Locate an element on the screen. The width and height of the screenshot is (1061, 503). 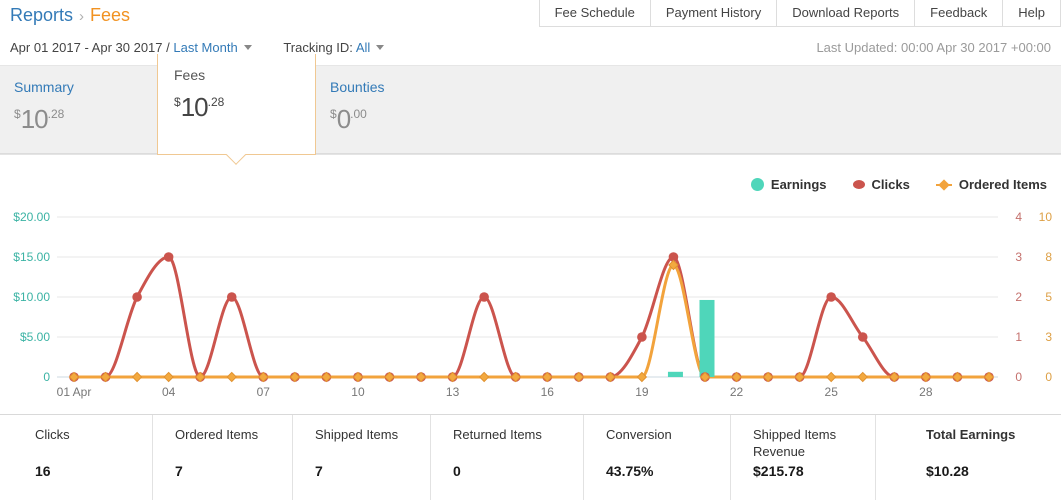
tab-summary-amount: $10.28 is located at coordinates (39, 119).